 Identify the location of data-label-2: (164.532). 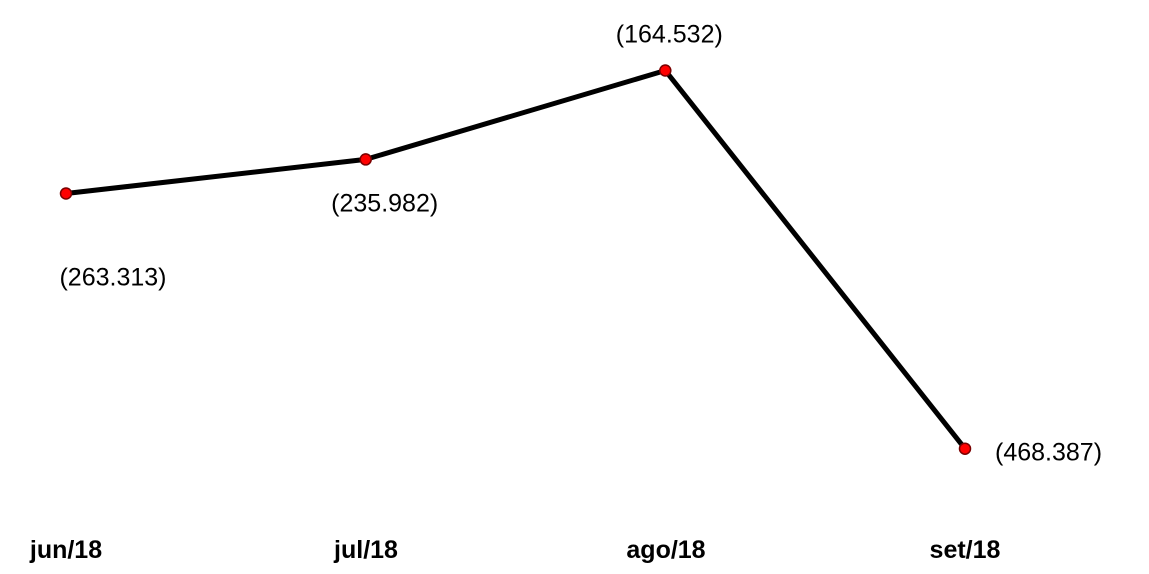
(669, 35).